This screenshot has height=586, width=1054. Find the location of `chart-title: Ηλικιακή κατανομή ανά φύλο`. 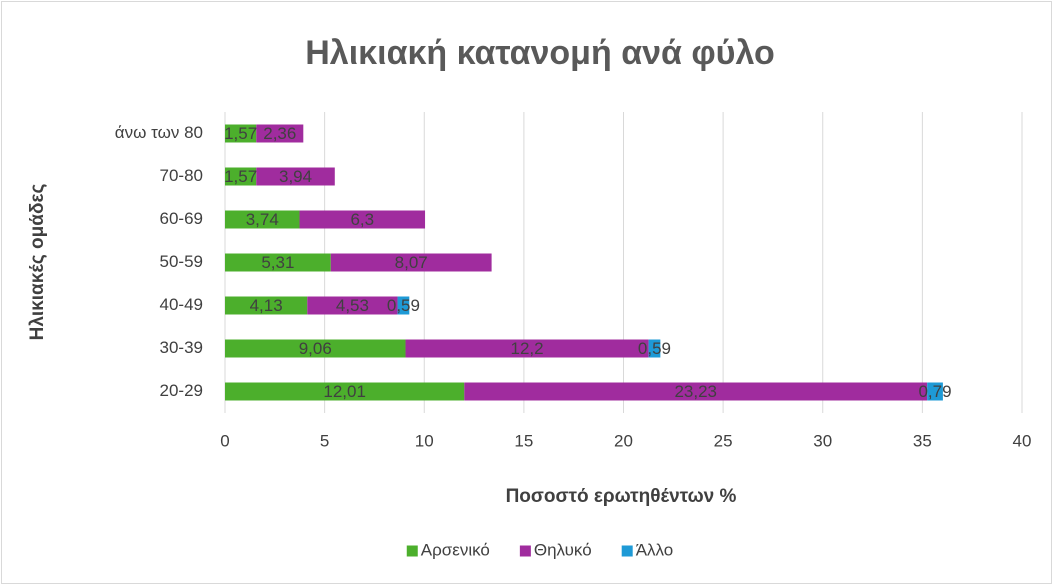

chart-title: Ηλικιακή κατανομή ανά φύλο is located at coordinates (539, 53).